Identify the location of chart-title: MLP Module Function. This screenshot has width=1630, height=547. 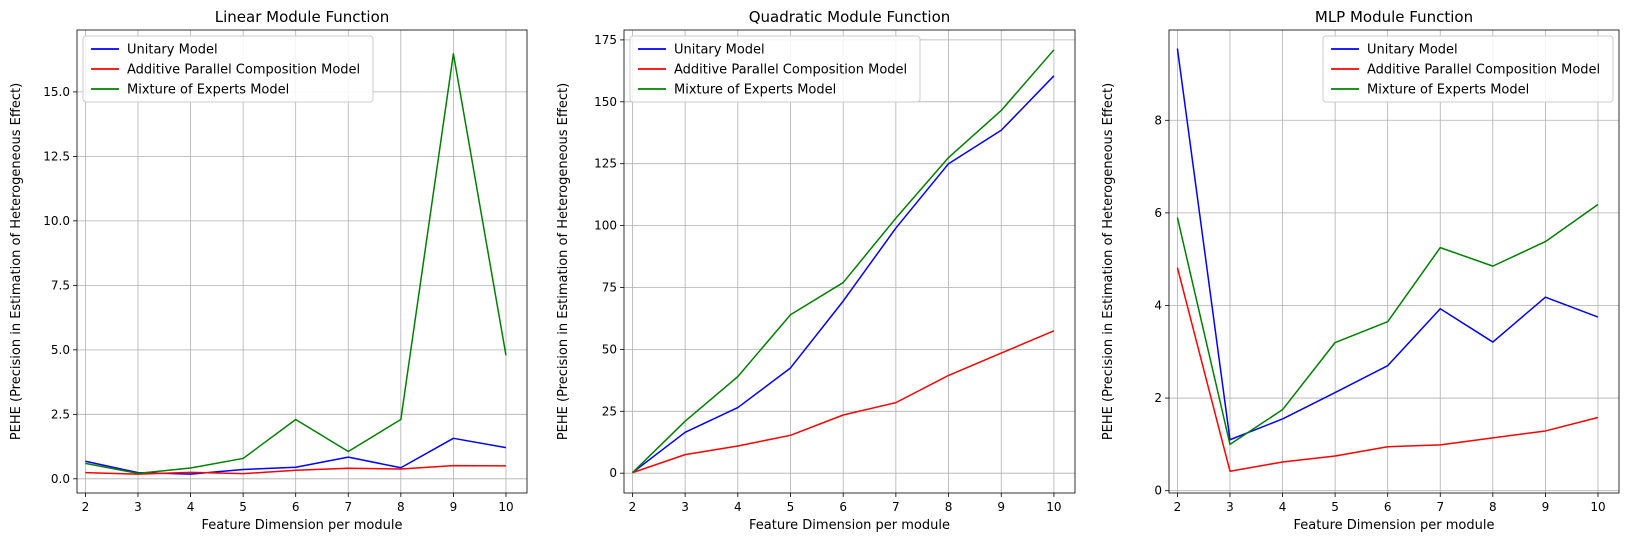
(1394, 17).